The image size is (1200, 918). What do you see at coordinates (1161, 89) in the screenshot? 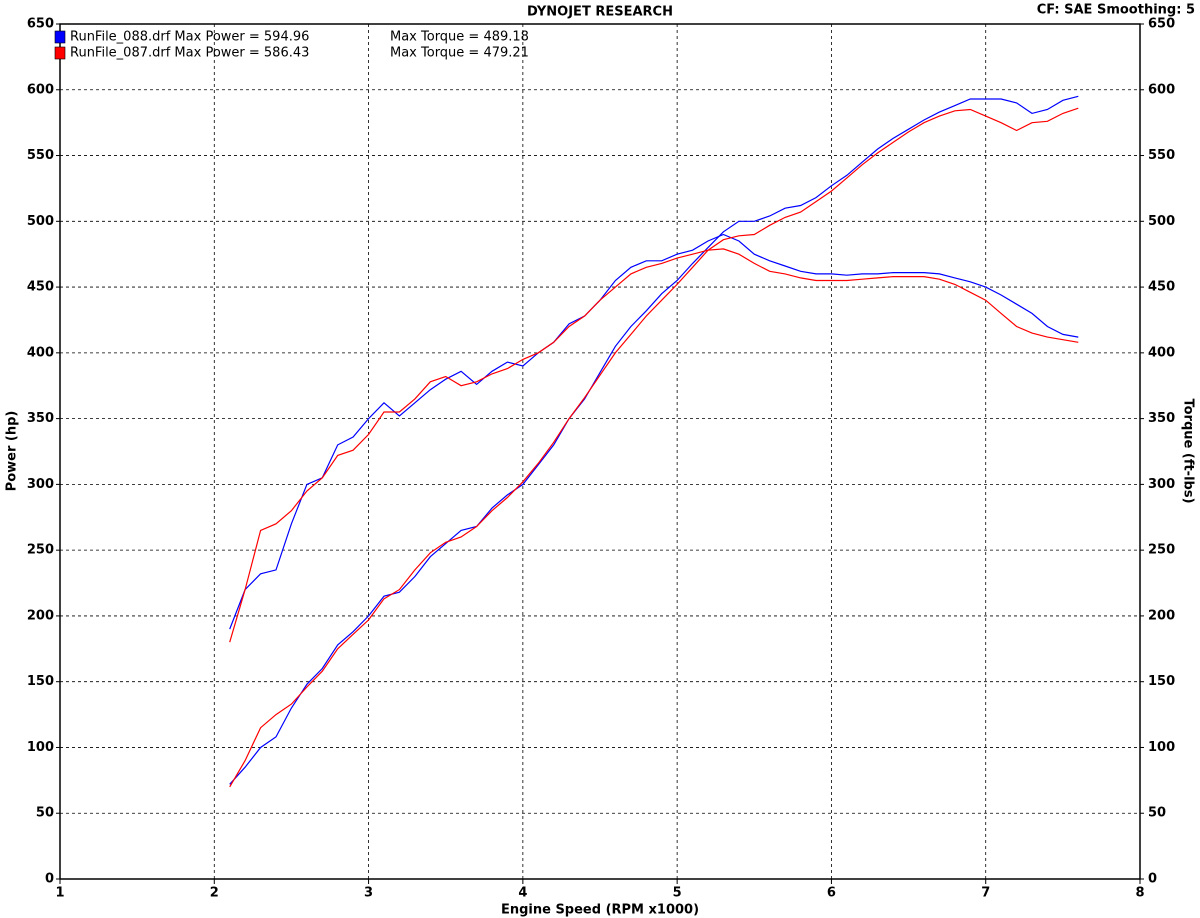
I see `y2-tick-label: 600` at bounding box center [1161, 89].